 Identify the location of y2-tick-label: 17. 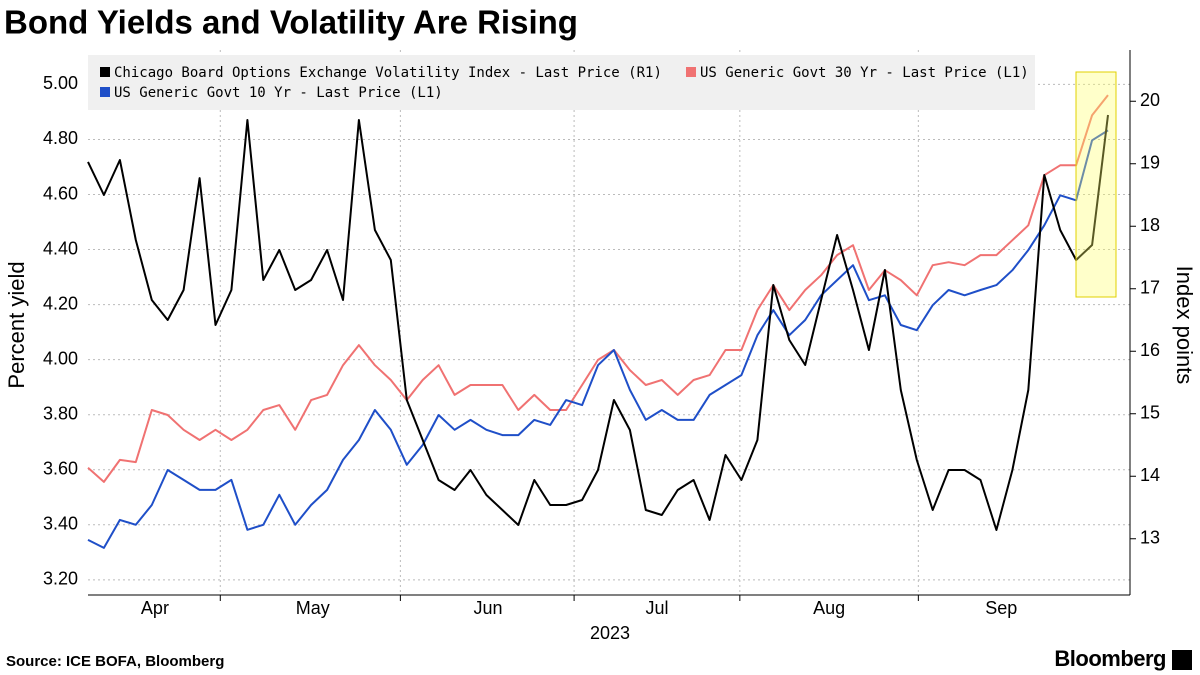
(1150, 288).